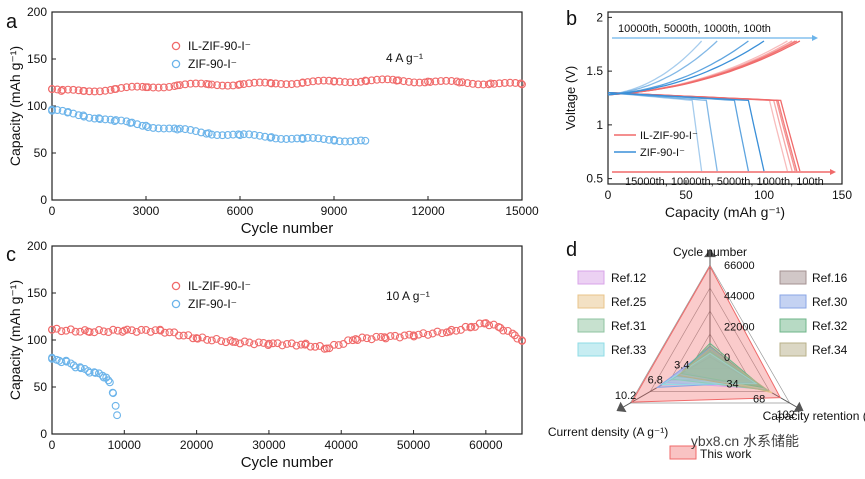  What do you see at coordinates (571, 19) in the screenshot?
I see `panel-letter: b` at bounding box center [571, 19].